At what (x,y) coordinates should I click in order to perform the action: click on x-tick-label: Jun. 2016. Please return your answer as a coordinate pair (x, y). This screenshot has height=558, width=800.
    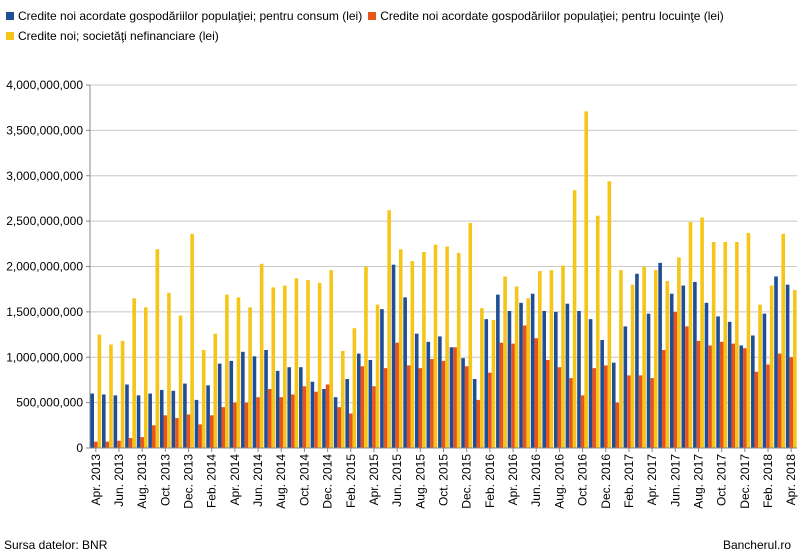
    Looking at the image, I should click on (536, 480).